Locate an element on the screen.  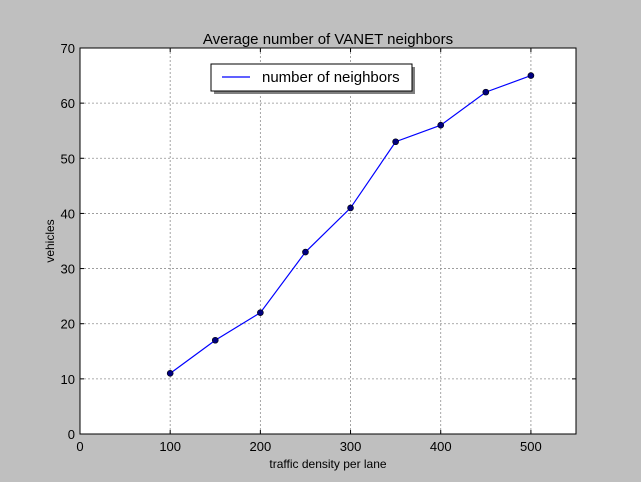
x-axis-label: traffic density per lane is located at coordinates (328, 464).